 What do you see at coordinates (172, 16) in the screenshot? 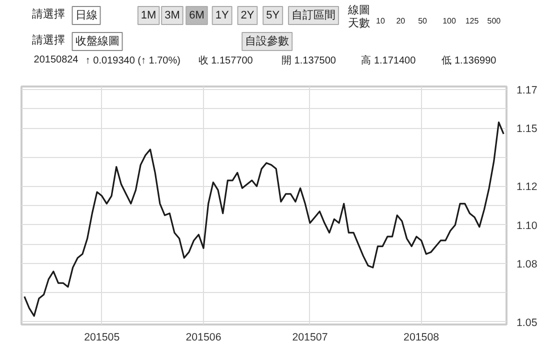
I see `text: 3M` at bounding box center [172, 16].